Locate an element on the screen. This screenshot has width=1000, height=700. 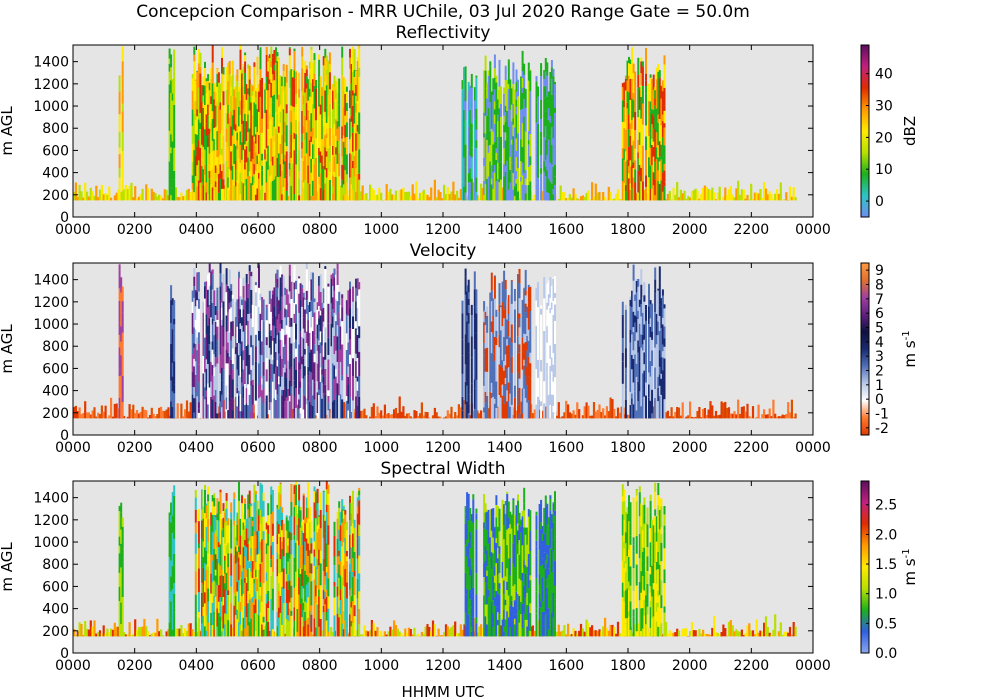
y-tick-label: 400 is located at coordinates (55, 392).